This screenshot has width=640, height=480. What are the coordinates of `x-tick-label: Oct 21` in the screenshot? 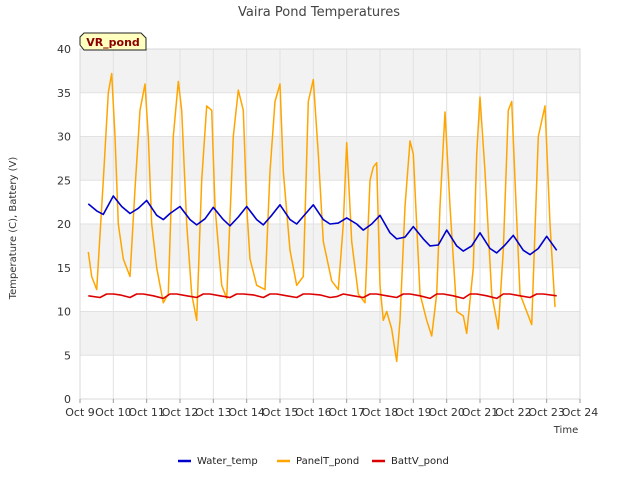 It's located at (480, 412).